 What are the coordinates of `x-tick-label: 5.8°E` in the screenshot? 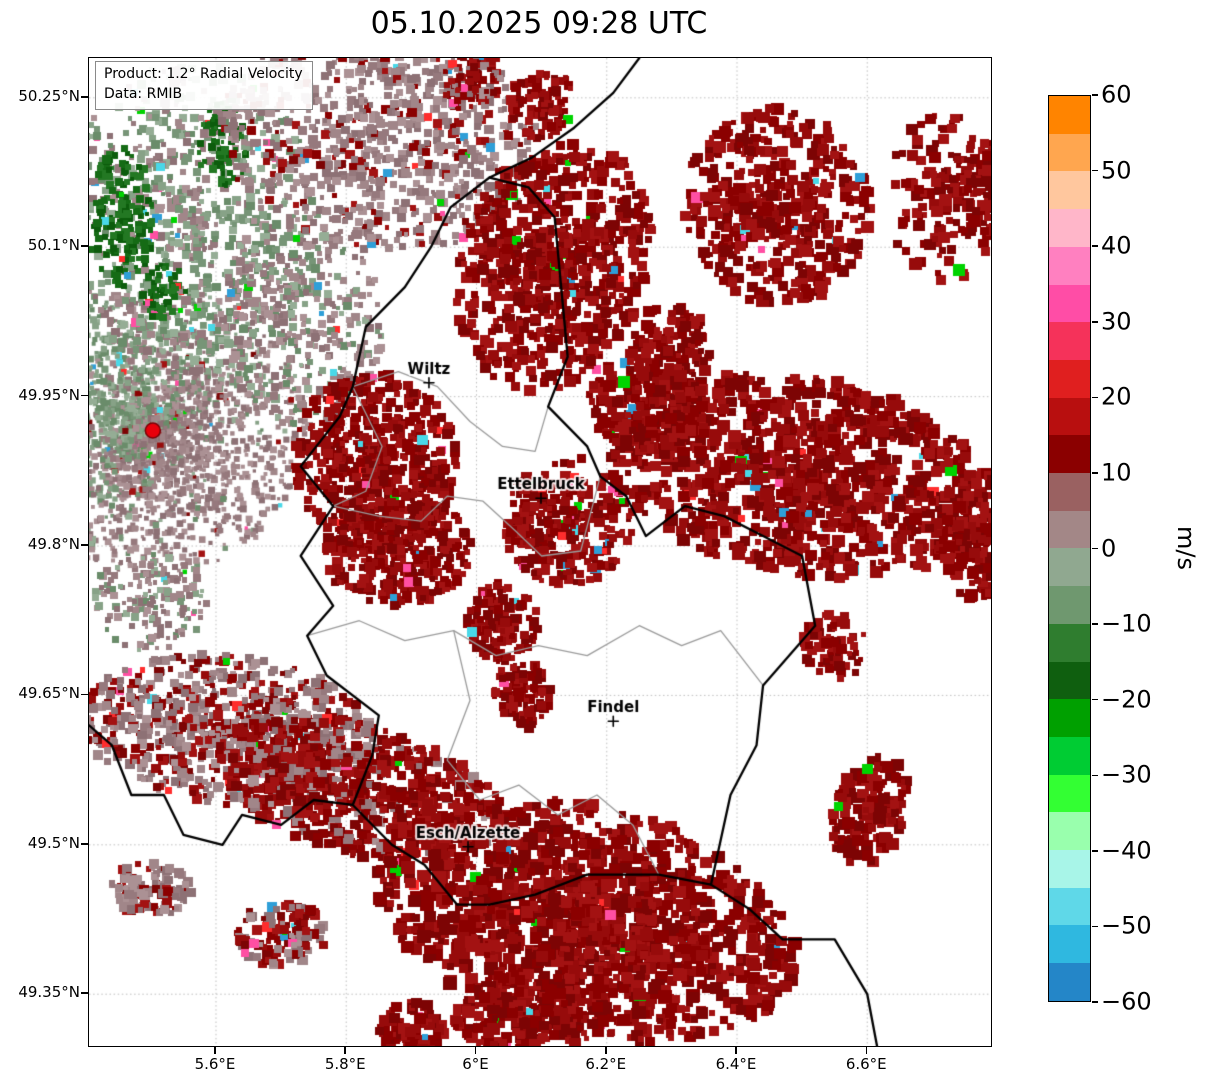 It's located at (345, 1064).